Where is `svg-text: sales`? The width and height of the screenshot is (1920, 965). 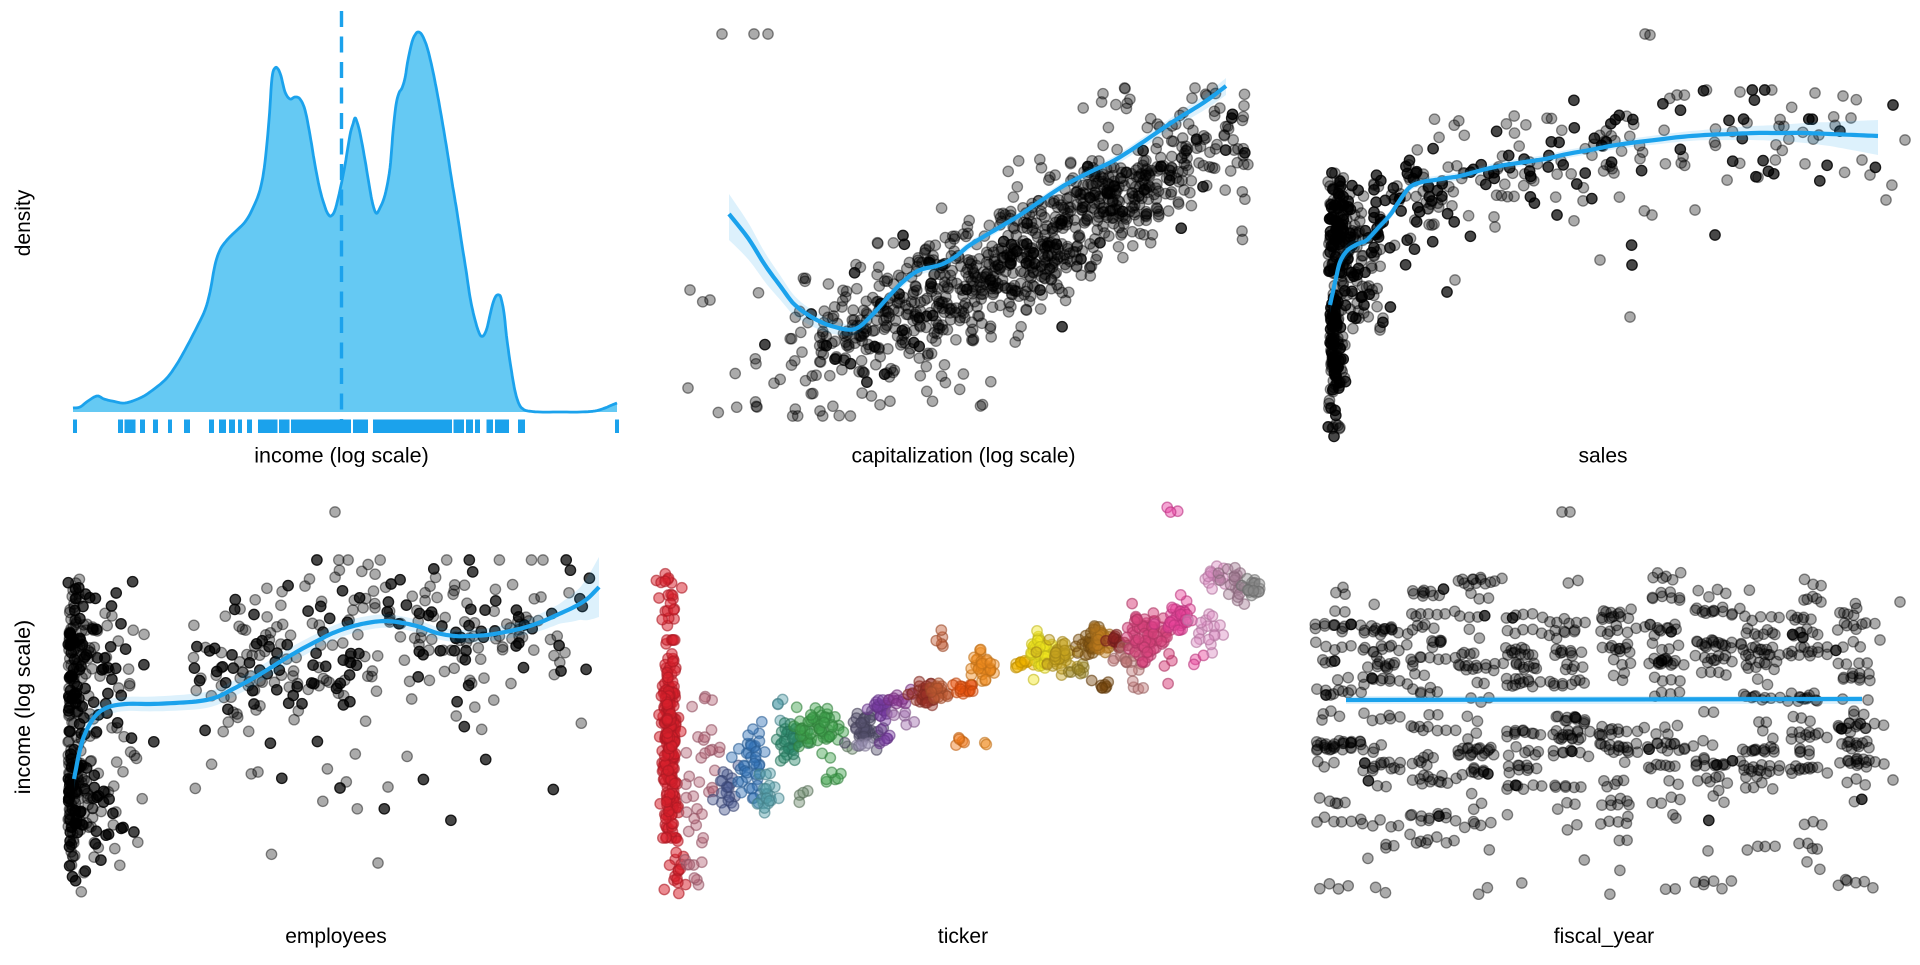 svg-text: sales is located at coordinates (1602, 456).